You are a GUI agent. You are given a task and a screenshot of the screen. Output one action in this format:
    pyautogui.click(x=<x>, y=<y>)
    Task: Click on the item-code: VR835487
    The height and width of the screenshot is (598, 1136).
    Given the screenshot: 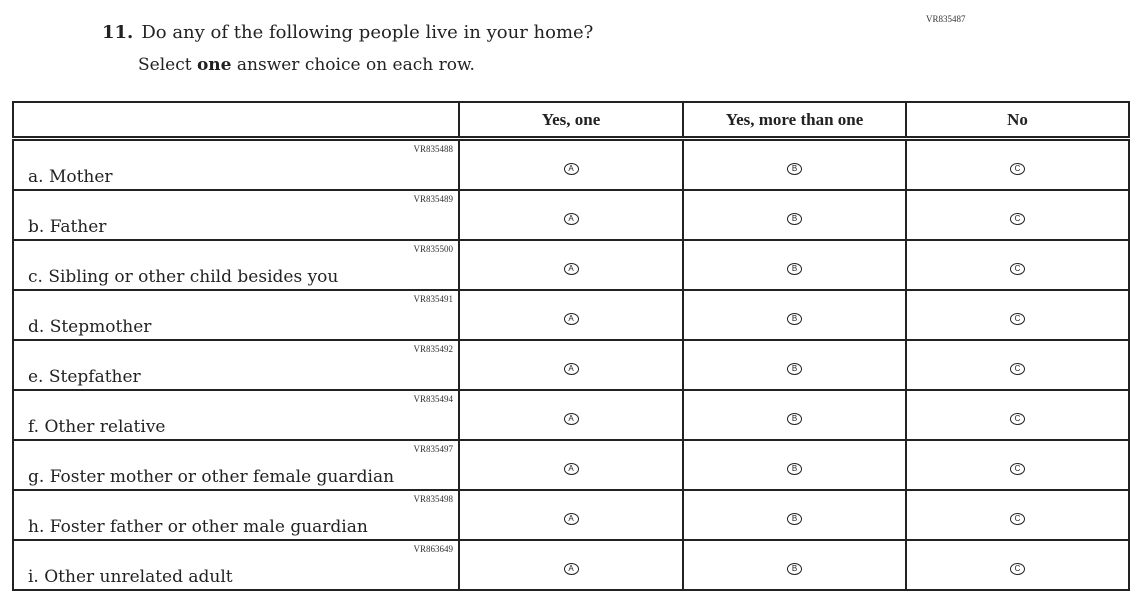 What is the action you would take?
    pyautogui.click(x=946, y=19)
    